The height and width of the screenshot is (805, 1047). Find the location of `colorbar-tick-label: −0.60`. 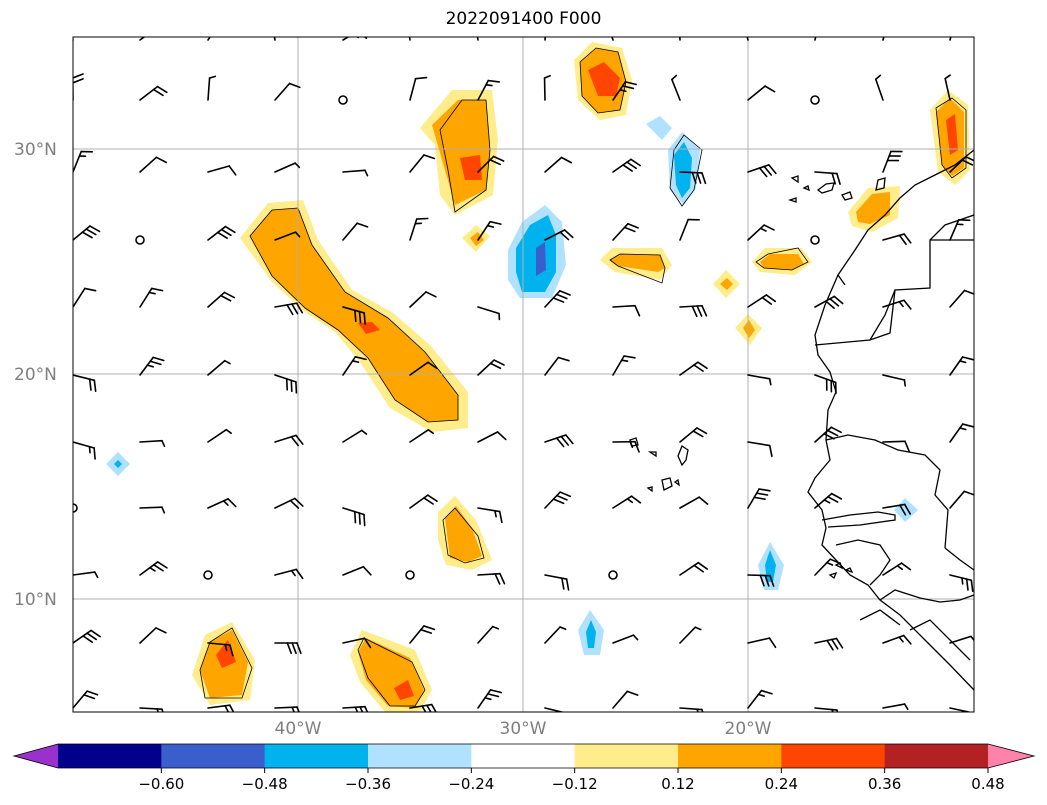

colorbar-tick-label: −0.60 is located at coordinates (161, 784).